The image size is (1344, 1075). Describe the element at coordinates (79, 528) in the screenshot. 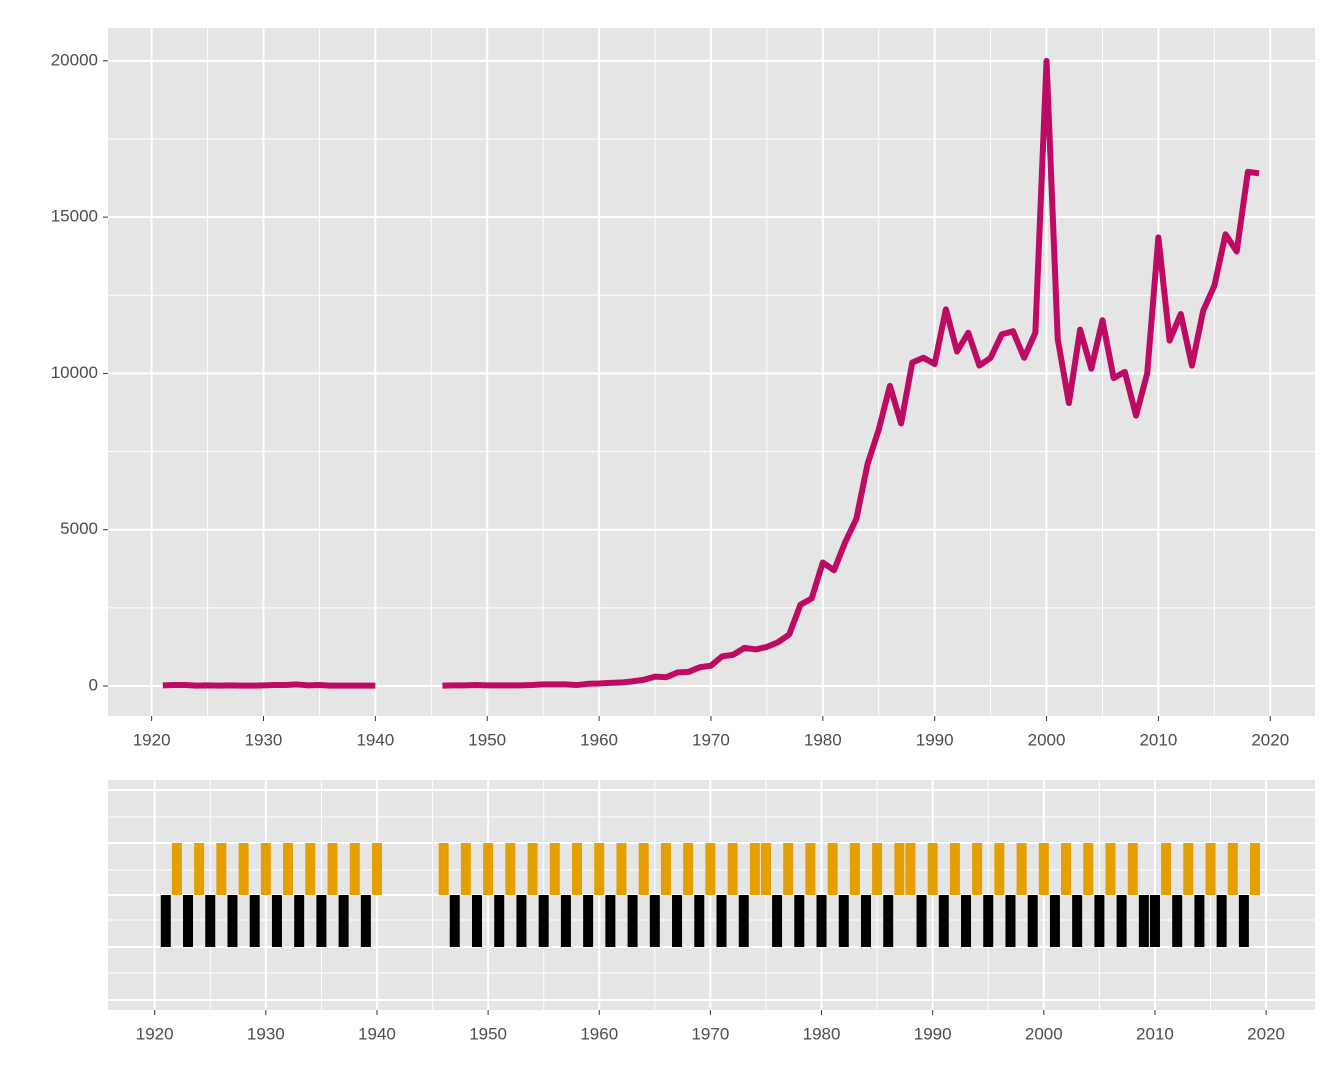

I see `y-tick-label: 5000` at that location.